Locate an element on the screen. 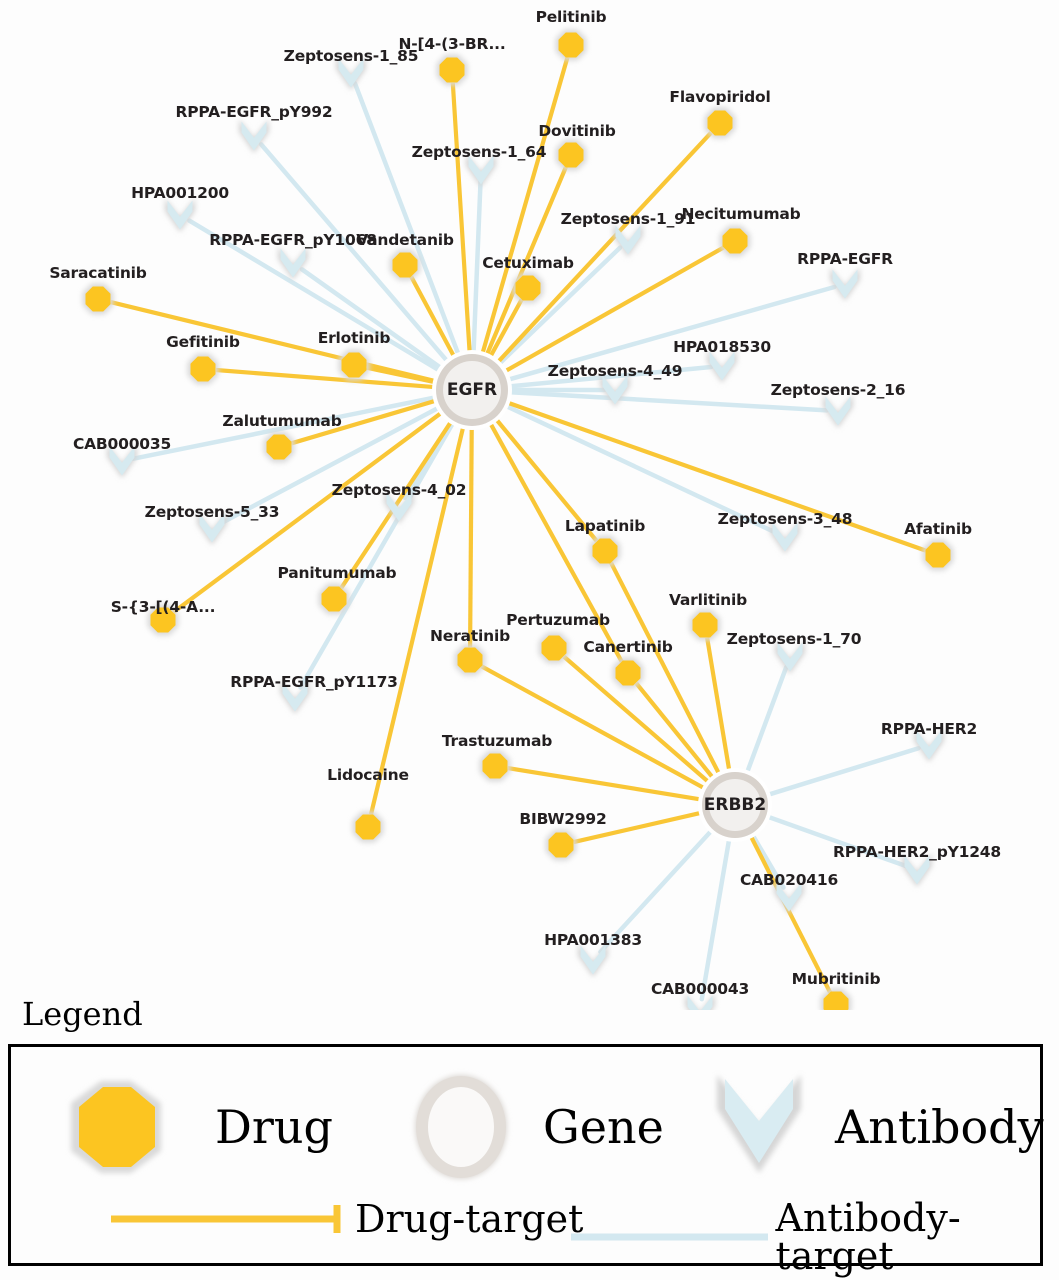 The height and width of the screenshot is (1280, 1059). legend-edge-drug-target: Drug-target is located at coordinates (345, 1219).